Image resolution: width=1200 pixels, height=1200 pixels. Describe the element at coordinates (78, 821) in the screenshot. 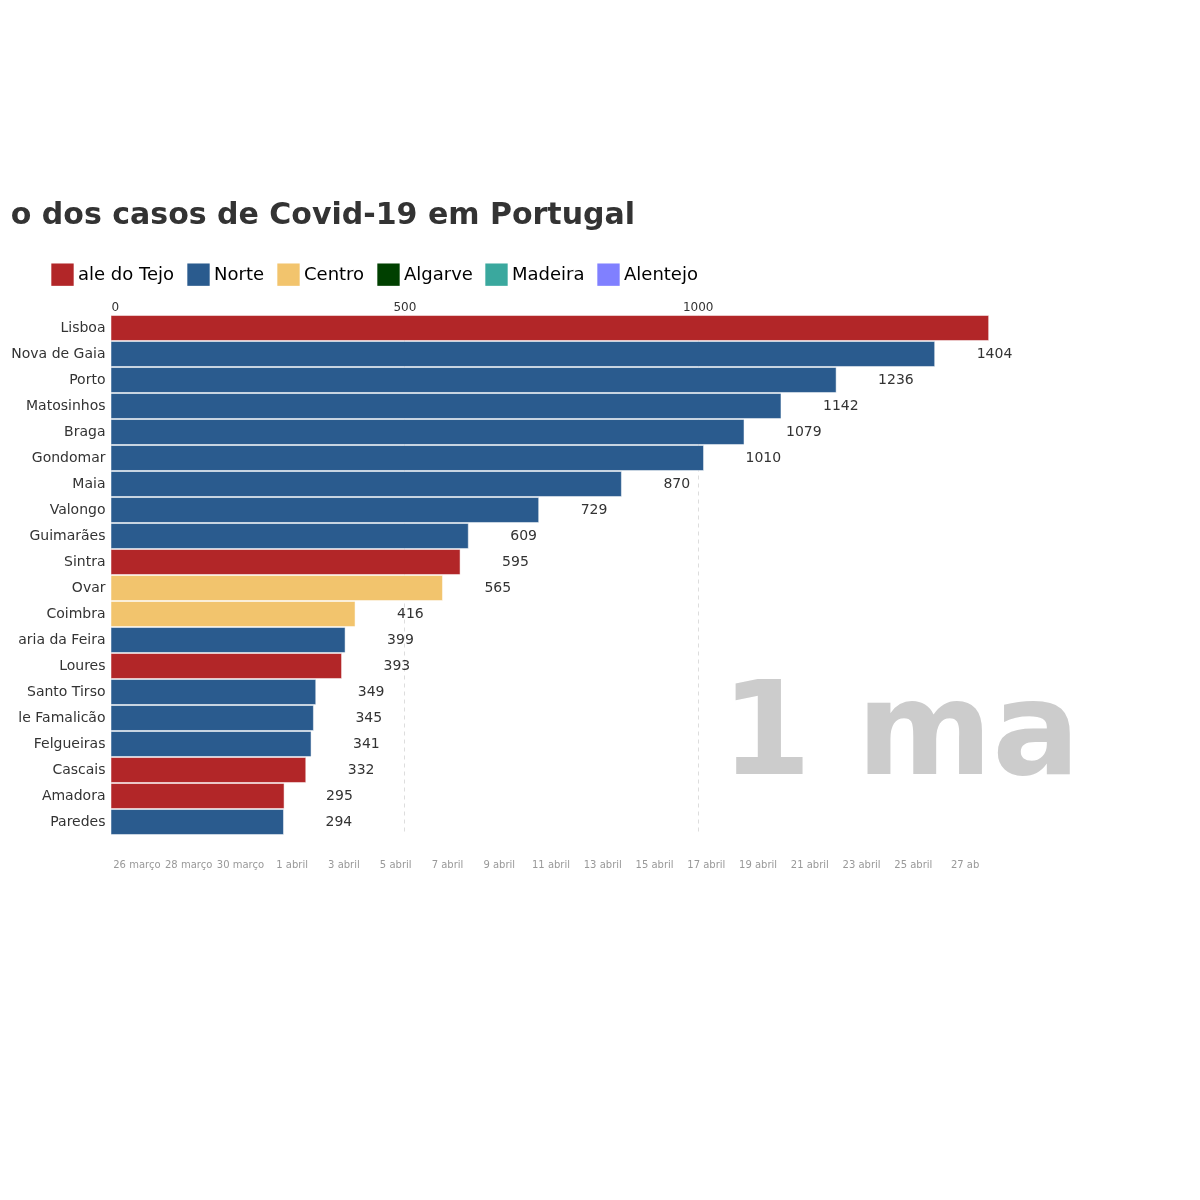

I see `y-tick-label: Paredes` at that location.